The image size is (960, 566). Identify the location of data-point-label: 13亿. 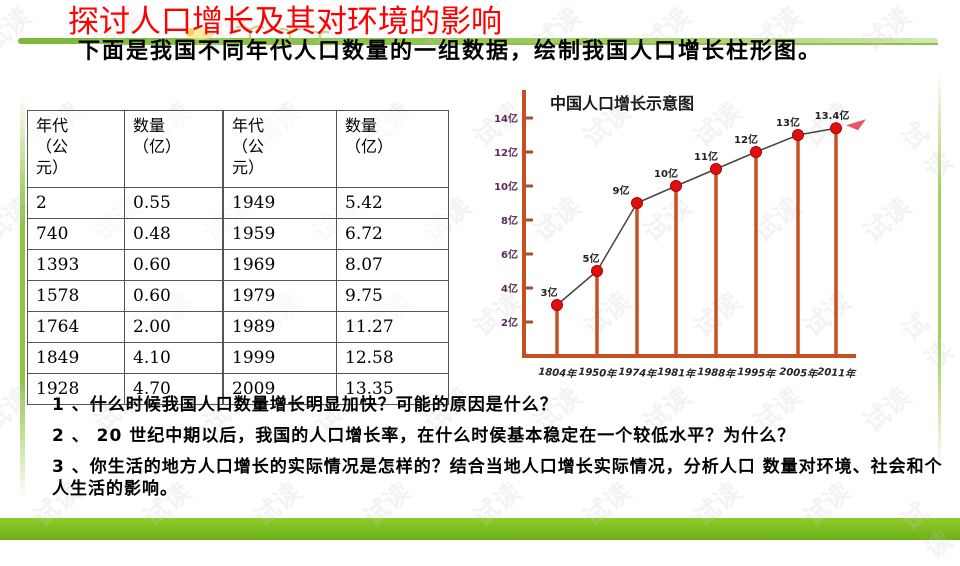
(788, 122).